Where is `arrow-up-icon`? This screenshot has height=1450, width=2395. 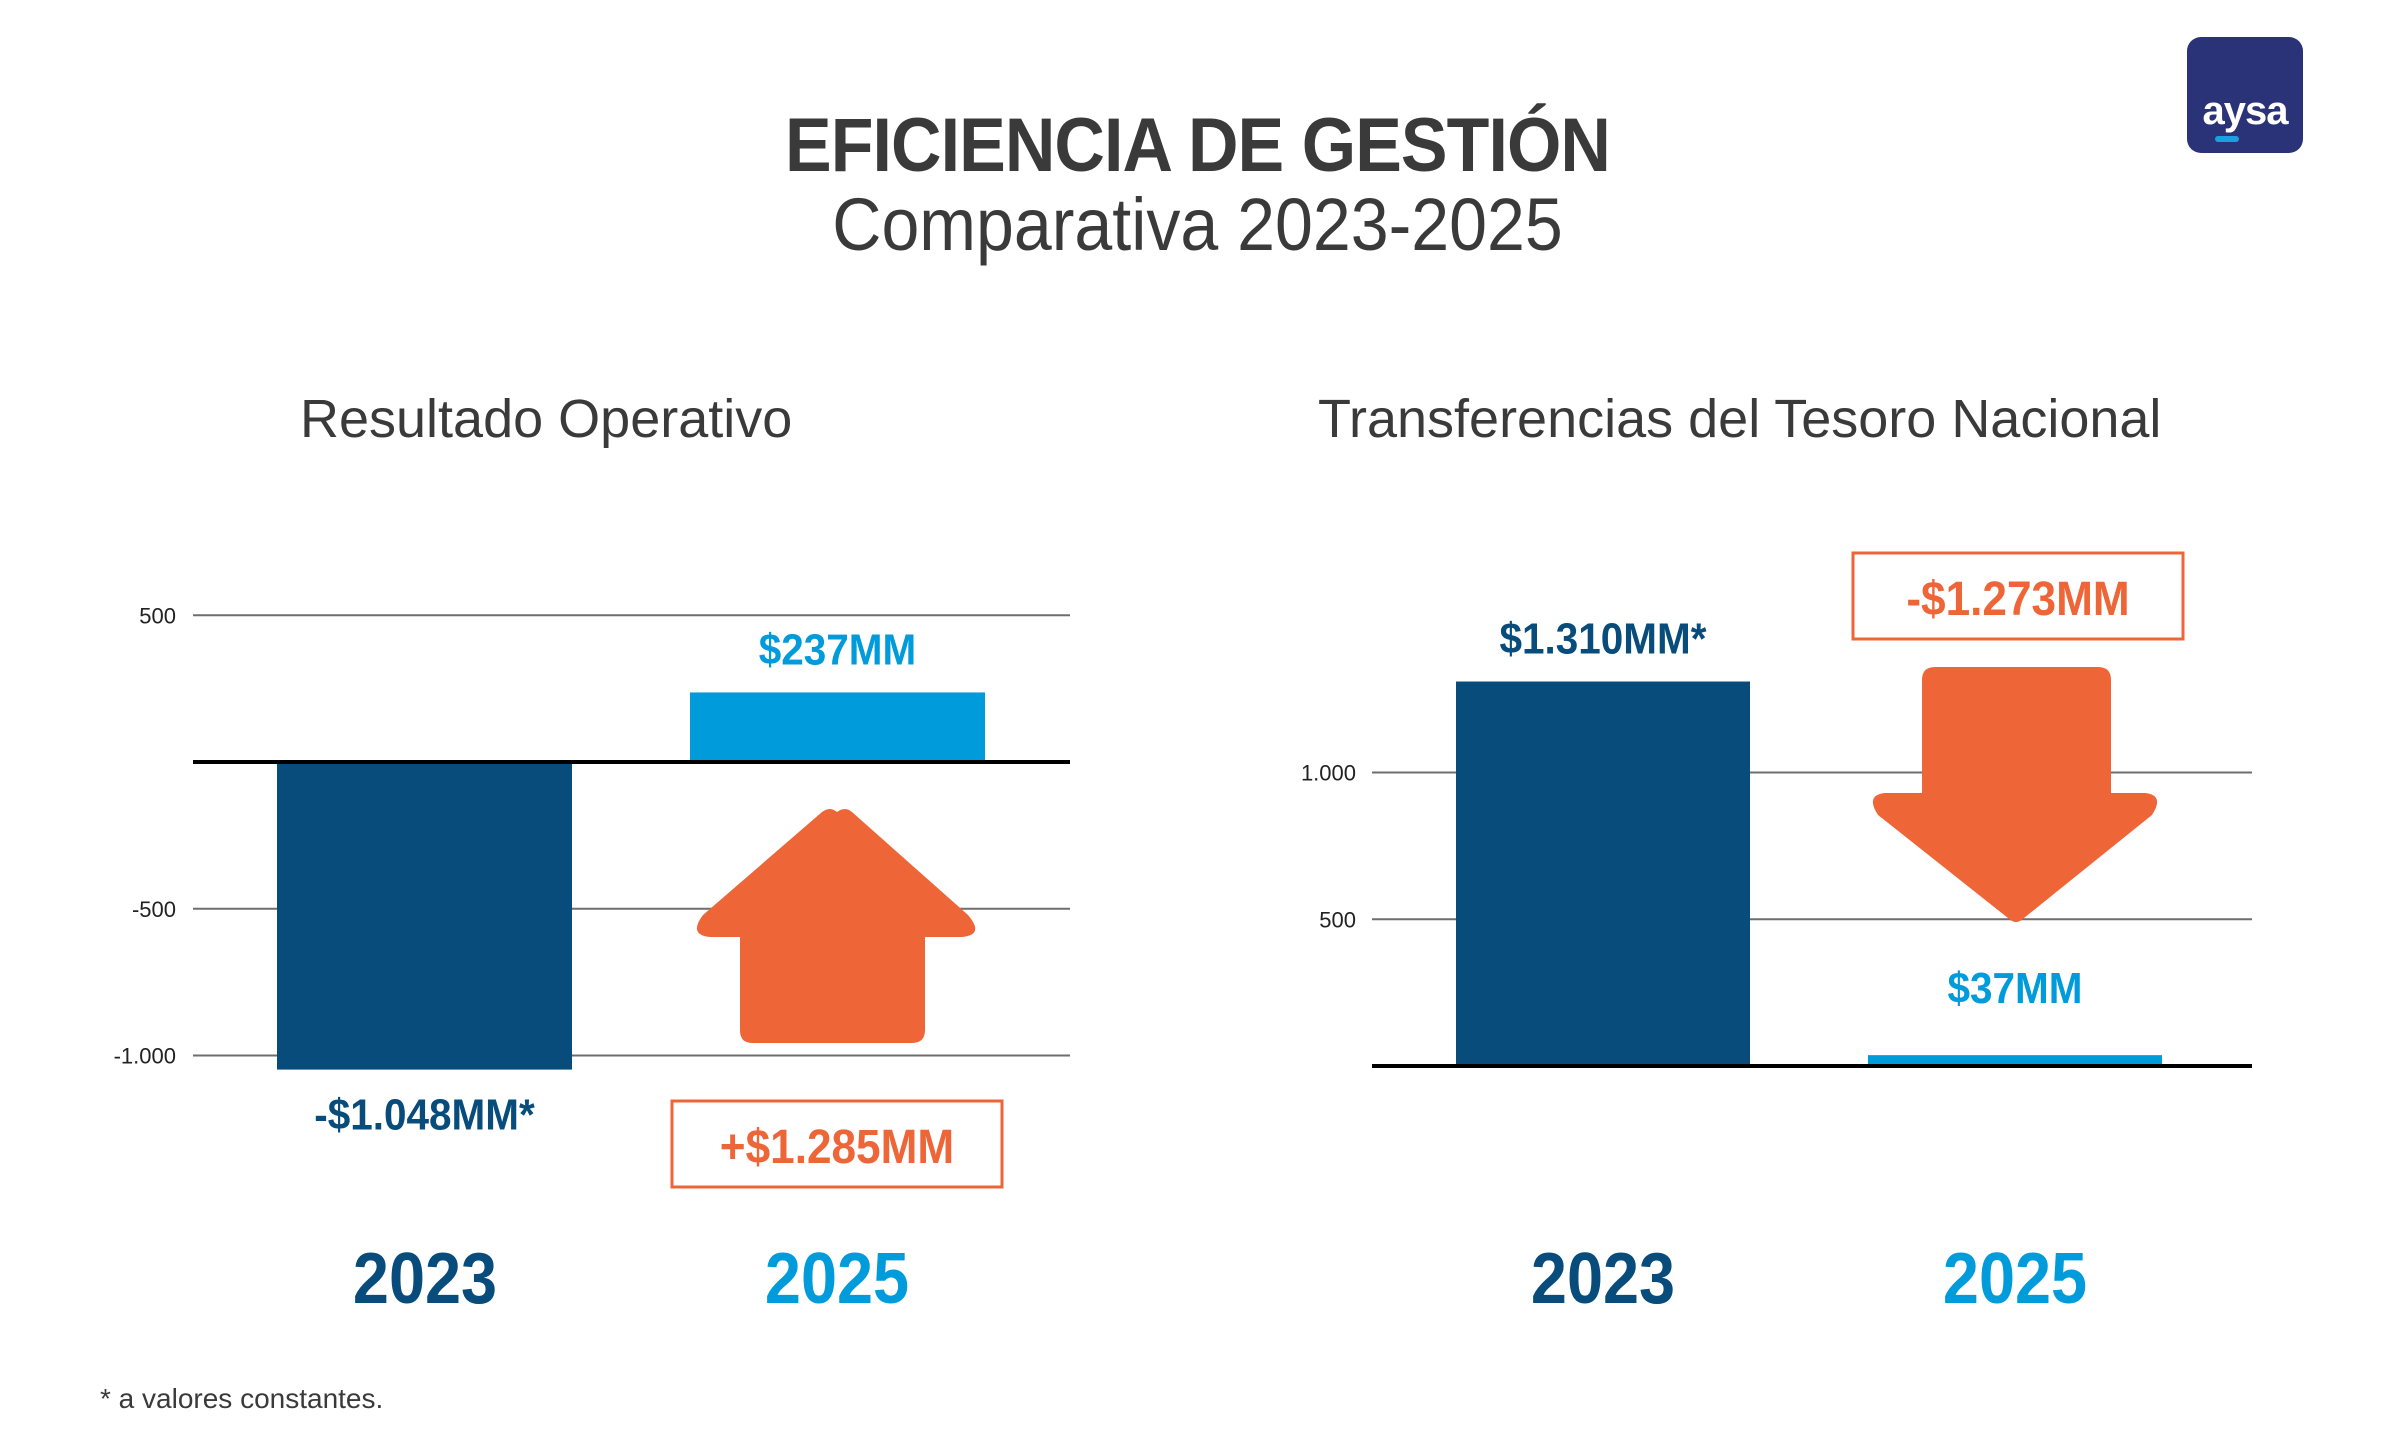
arrow-up-icon is located at coordinates (836, 926).